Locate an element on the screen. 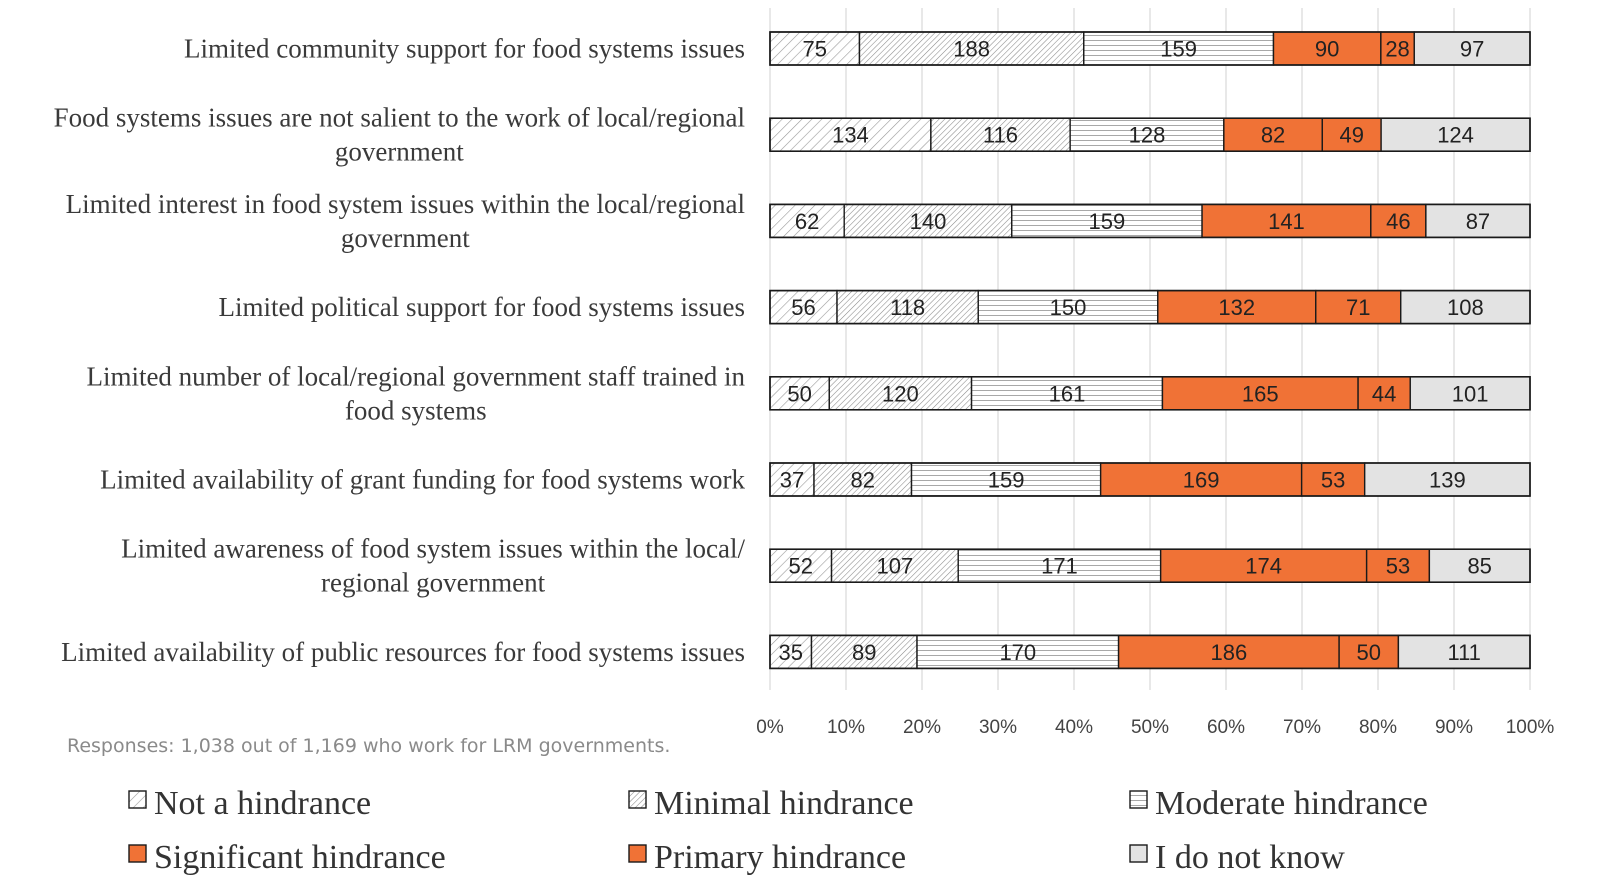 The image size is (1599, 892). data-label: 124 is located at coordinates (1455, 135).